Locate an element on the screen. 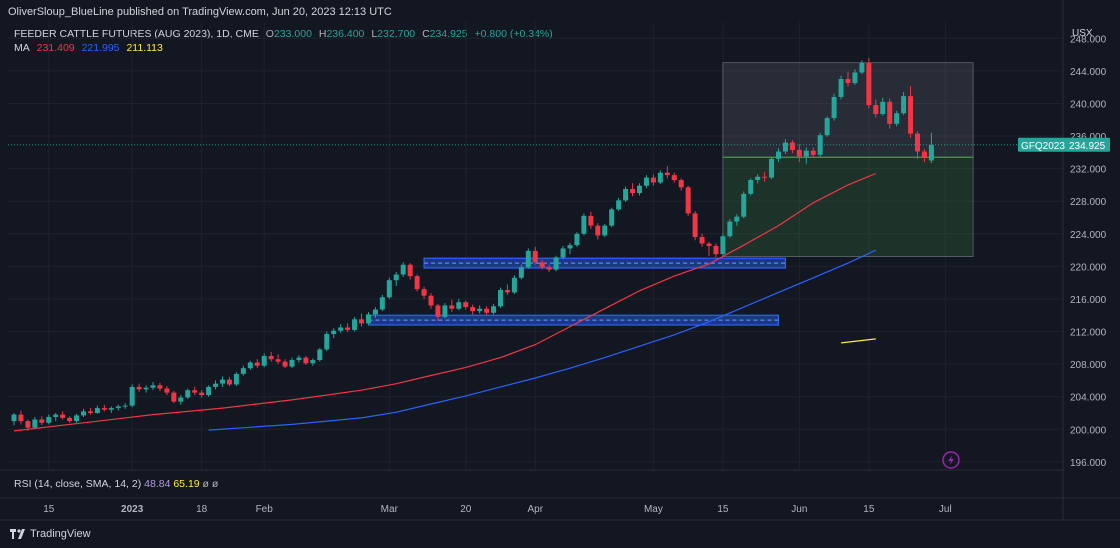 The image size is (1120, 548). ohlc-low: L232.700 is located at coordinates (393, 34).